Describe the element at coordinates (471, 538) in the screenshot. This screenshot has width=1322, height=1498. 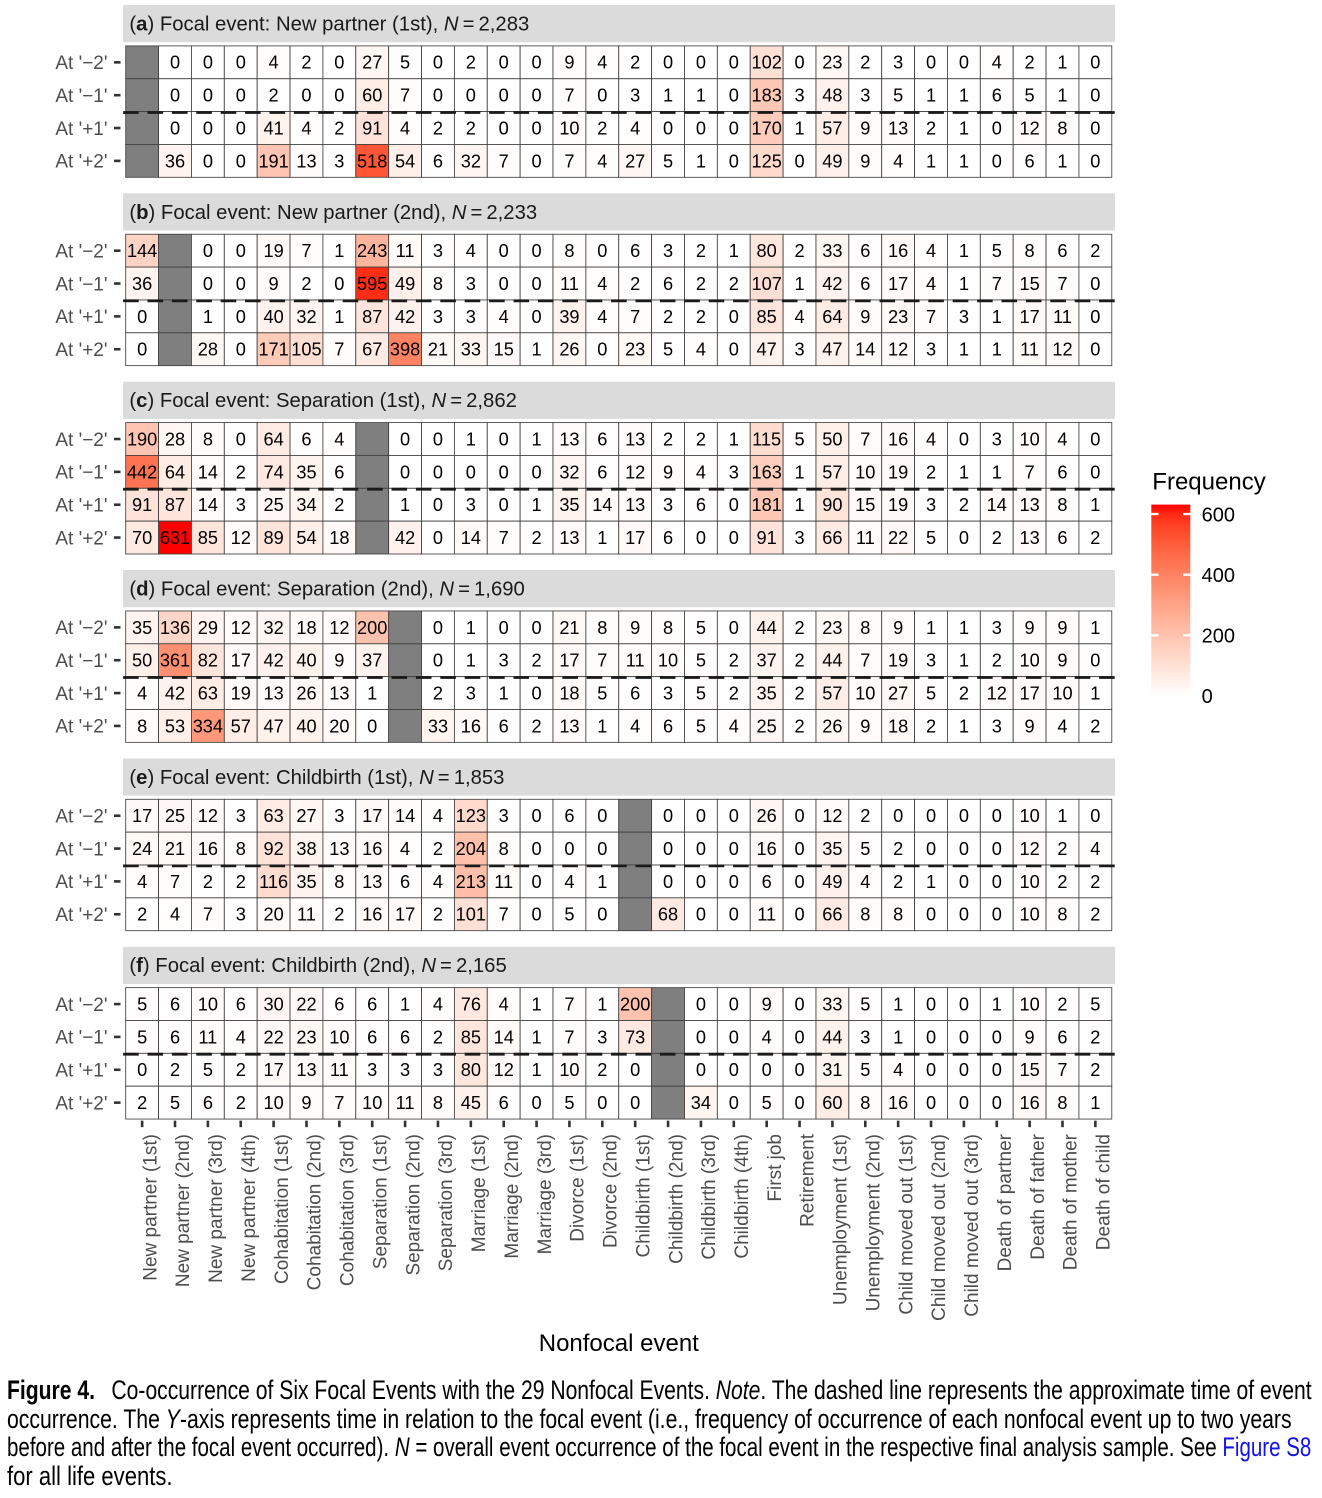
I see `svg-text: 14` at that location.